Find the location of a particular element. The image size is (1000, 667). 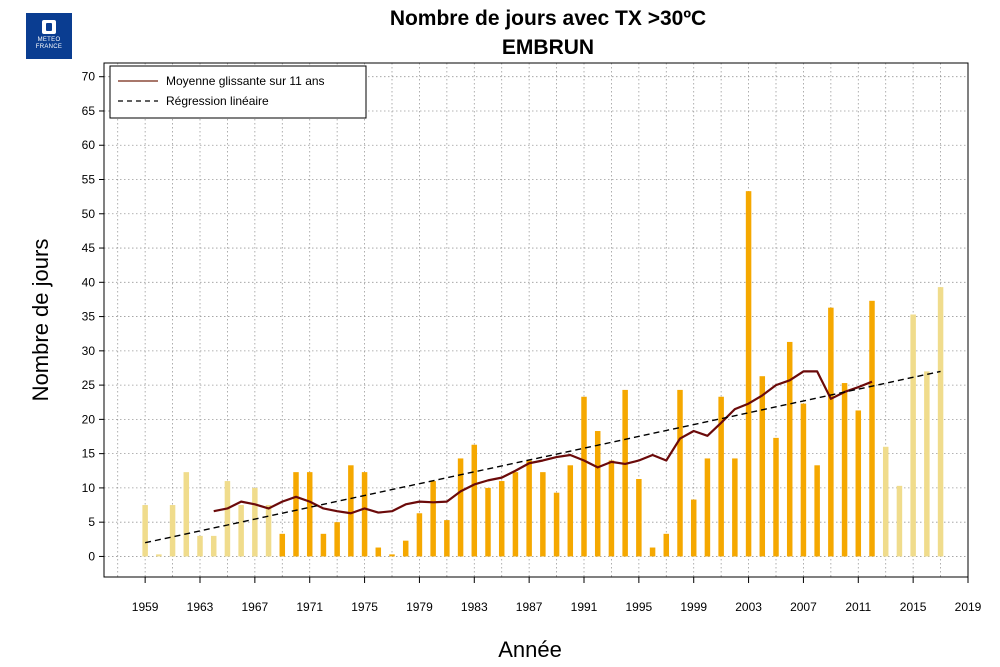

chart-subtitle: EMBRUN is located at coordinates (548, 47).